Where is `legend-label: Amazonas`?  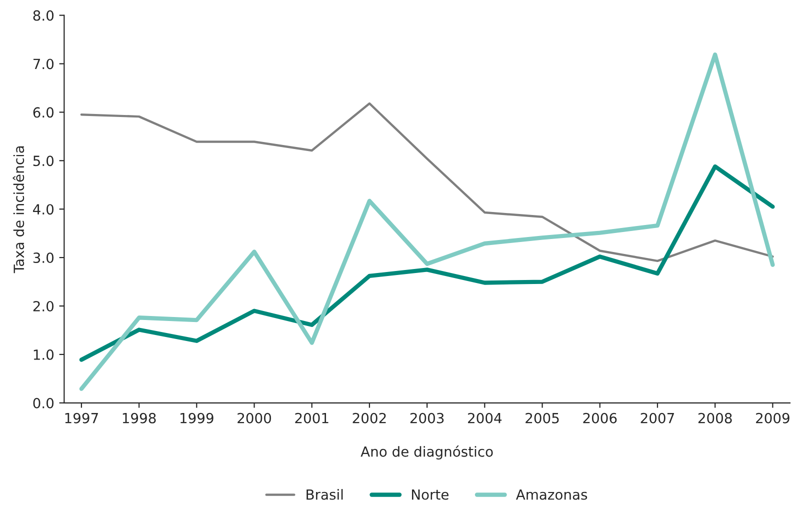 legend-label: Amazonas is located at coordinates (552, 494).